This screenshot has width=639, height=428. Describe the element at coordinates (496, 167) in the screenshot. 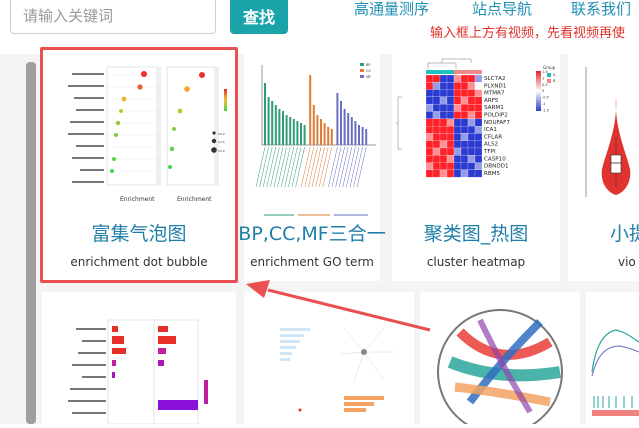

I see `heatmap-gene-label: DBNDD1` at that location.